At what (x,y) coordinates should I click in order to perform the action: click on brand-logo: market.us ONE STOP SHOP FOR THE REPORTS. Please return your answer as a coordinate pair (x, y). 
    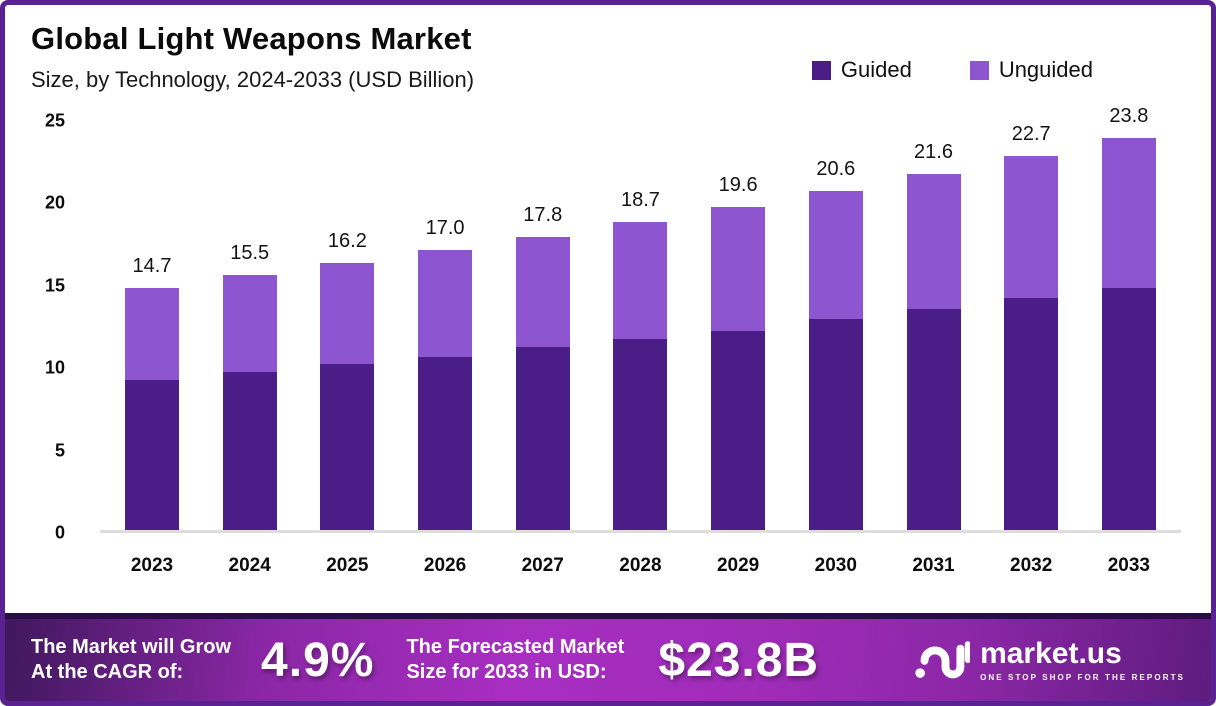
    Looking at the image, I should click on (1049, 660).